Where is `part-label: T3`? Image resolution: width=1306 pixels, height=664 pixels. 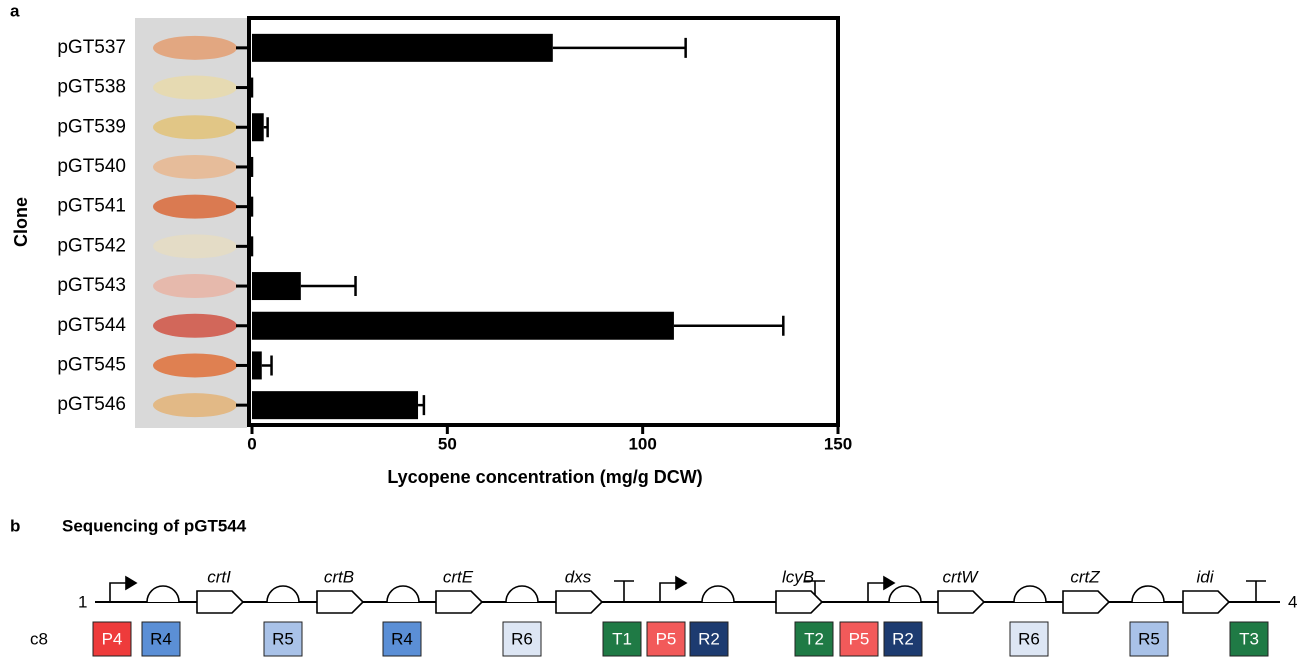
part-label: T3 is located at coordinates (1249, 638).